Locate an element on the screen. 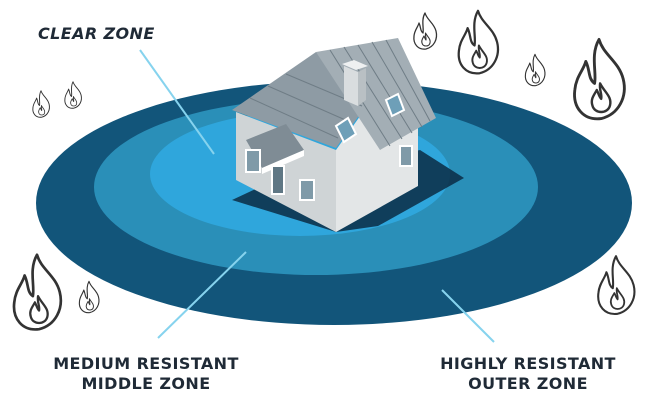 This screenshot has height=401, width=646. middle-zone-label-line1: MEDIUM RESISTANT is located at coordinates (146, 363).